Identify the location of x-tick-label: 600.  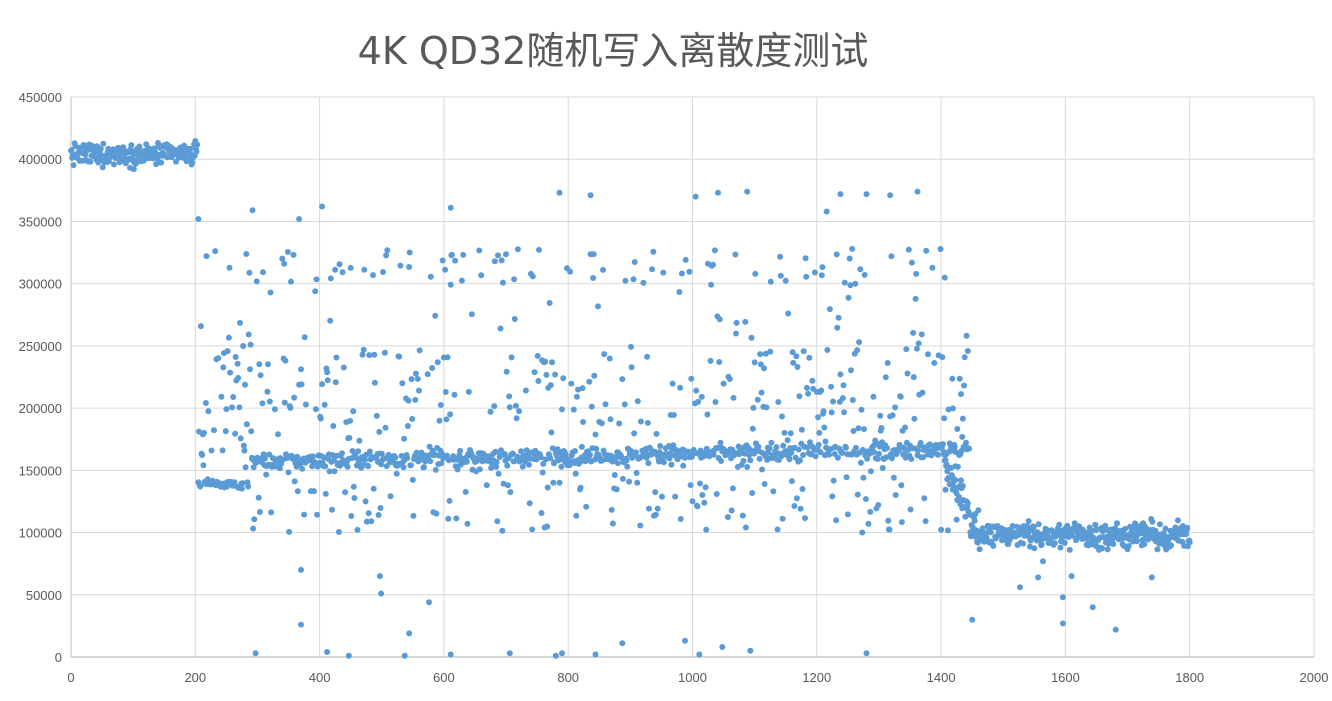
(444, 677).